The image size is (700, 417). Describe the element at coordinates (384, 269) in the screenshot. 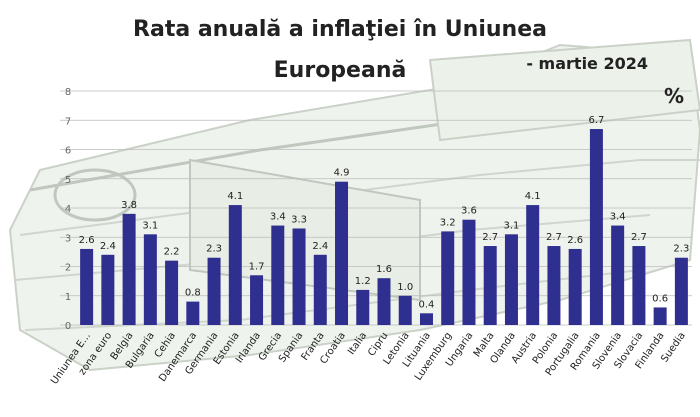

I see `bar-value-label: 1.6` at that location.